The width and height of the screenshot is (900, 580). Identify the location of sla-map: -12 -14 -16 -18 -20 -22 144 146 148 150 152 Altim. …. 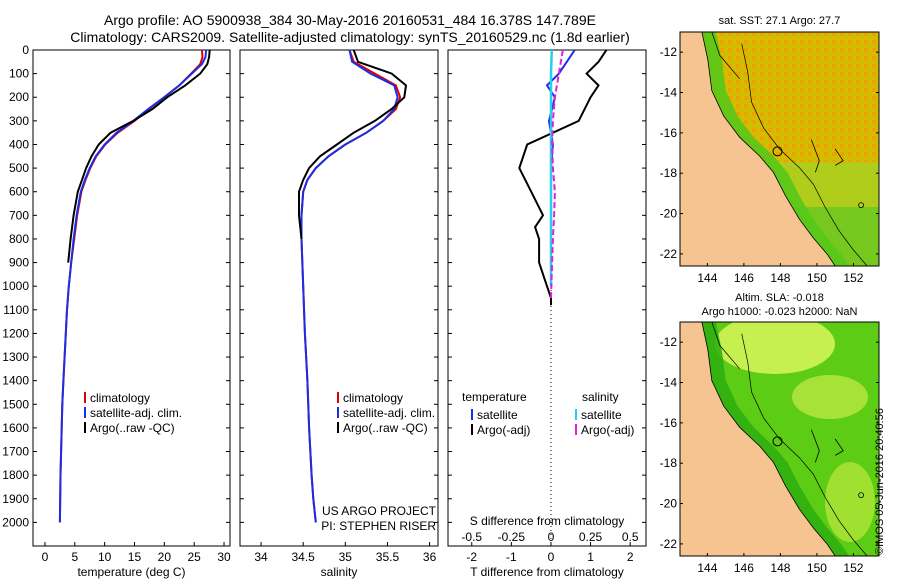
(770, 433).